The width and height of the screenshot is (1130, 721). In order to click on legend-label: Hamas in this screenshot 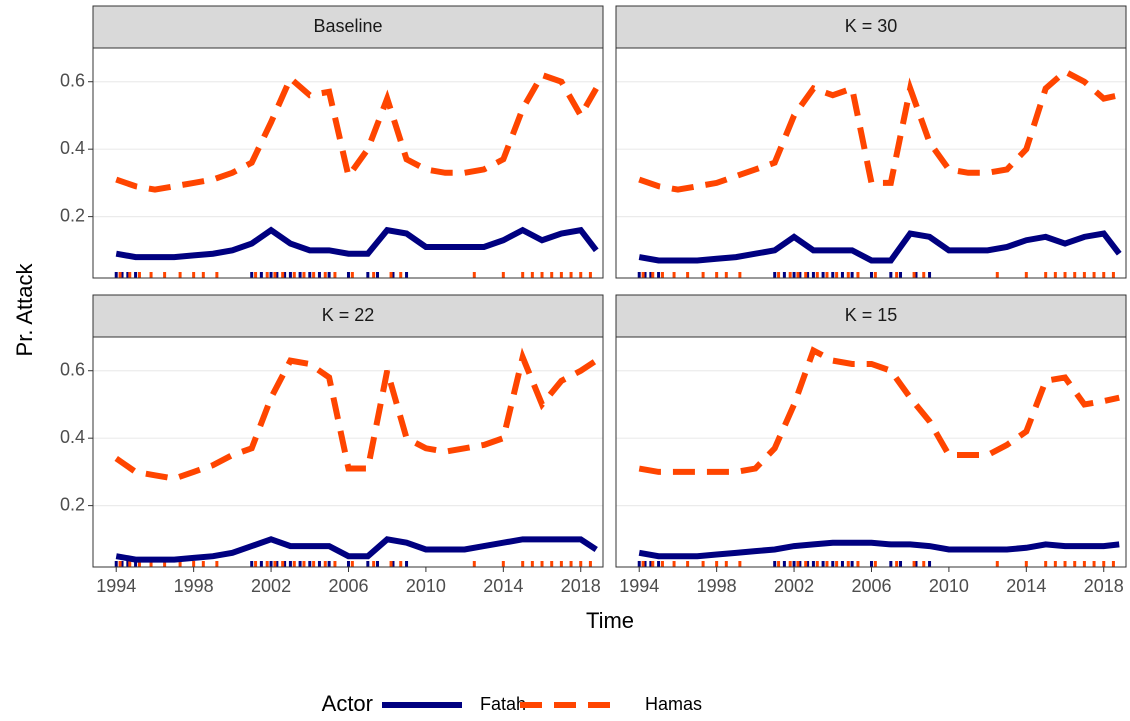, I will do `click(673, 704)`.